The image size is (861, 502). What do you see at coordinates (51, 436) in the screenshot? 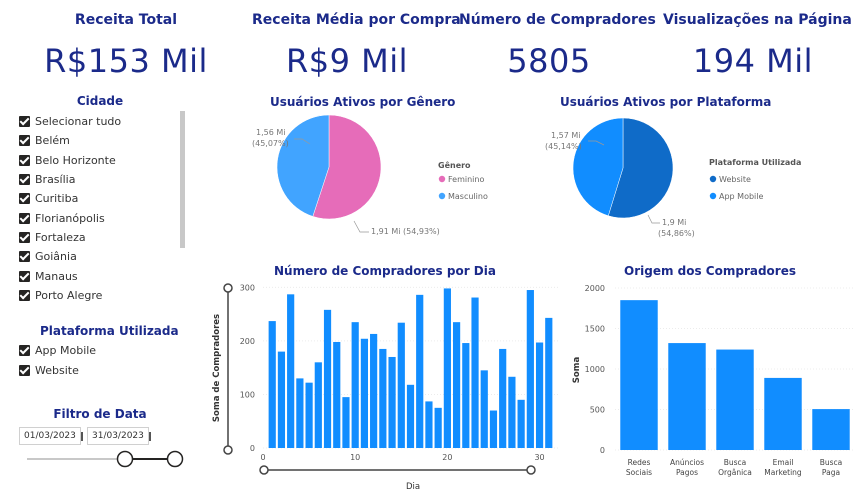
I see `start-date-input: 01/03/2023` at bounding box center [51, 436].